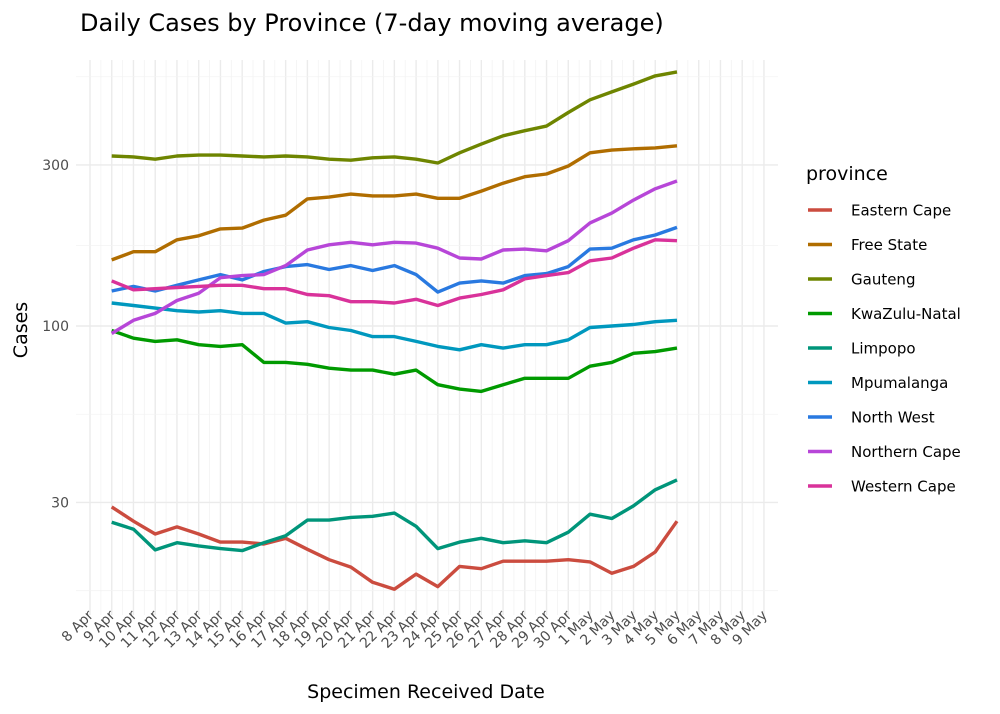  What do you see at coordinates (21, 330) in the screenshot?
I see `y-axis-title: Cases` at bounding box center [21, 330].